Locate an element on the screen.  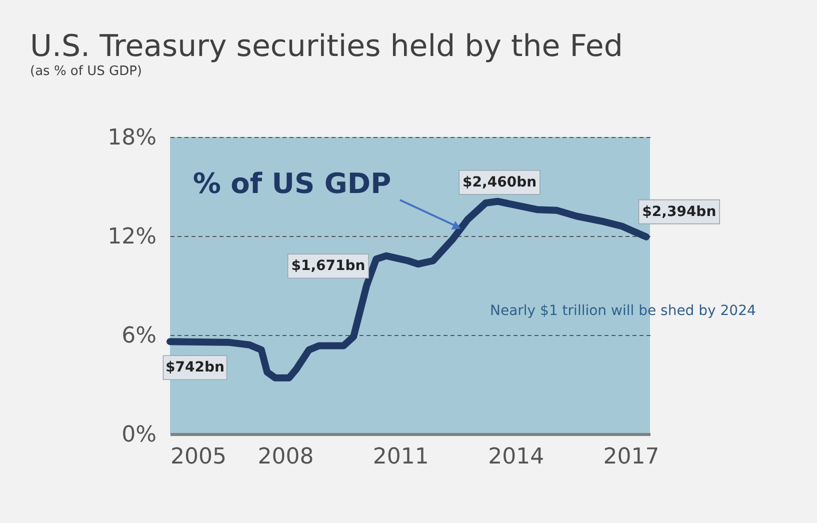
annotation: $742bn is located at coordinates (195, 368).